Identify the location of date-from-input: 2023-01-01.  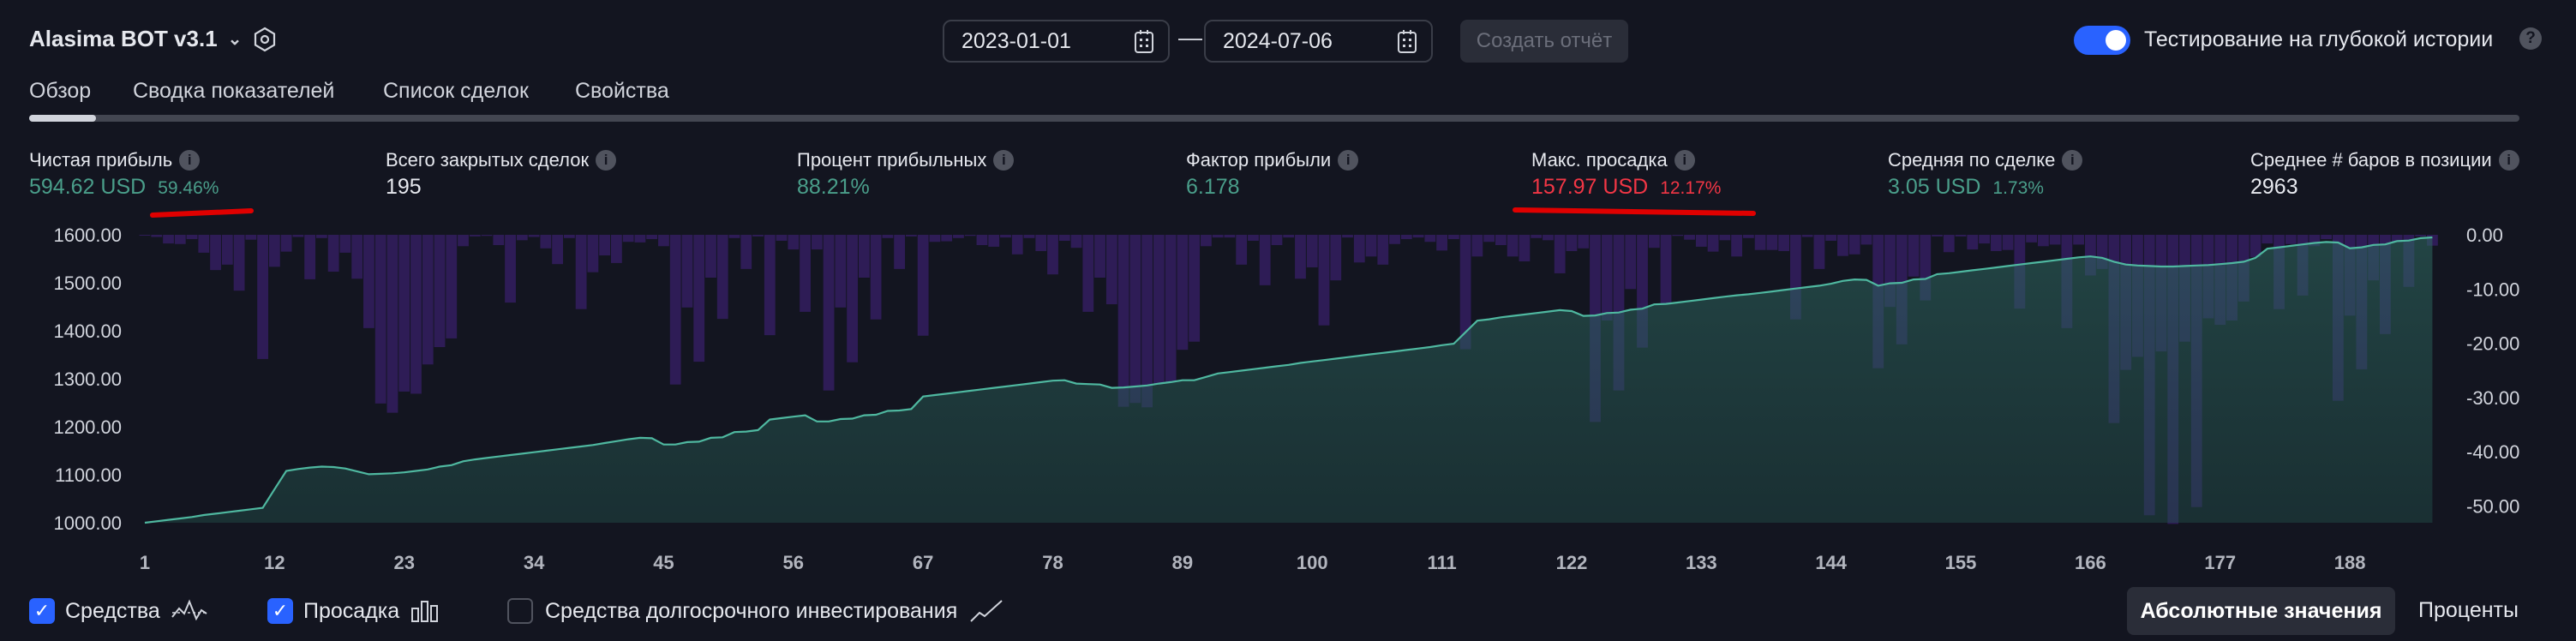
(1056, 41).